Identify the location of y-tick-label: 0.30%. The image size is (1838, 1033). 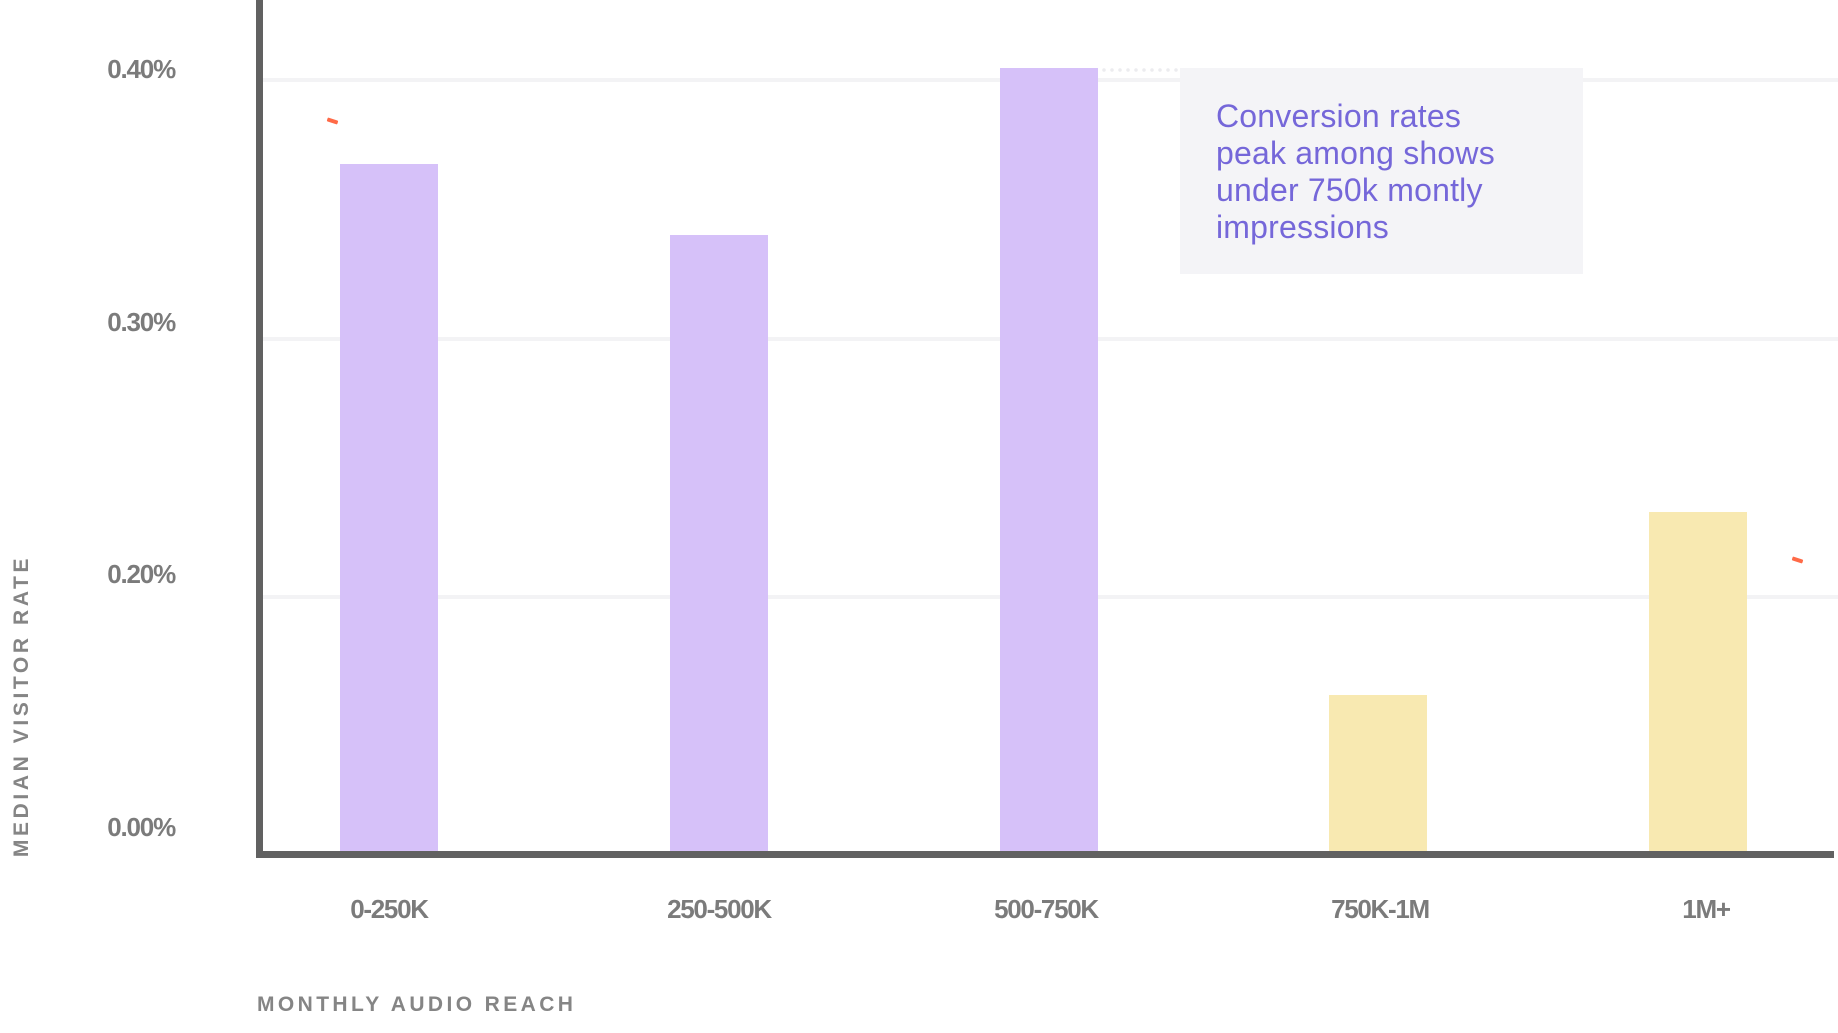
(141, 322).